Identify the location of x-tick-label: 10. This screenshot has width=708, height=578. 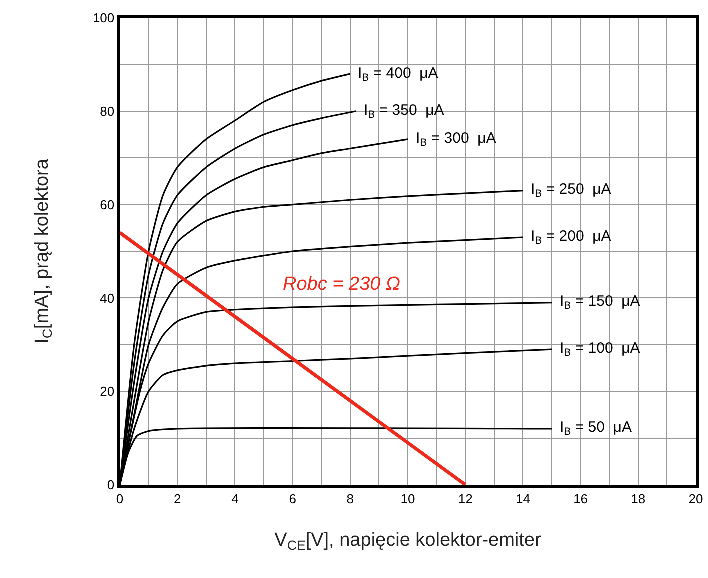
(408, 498).